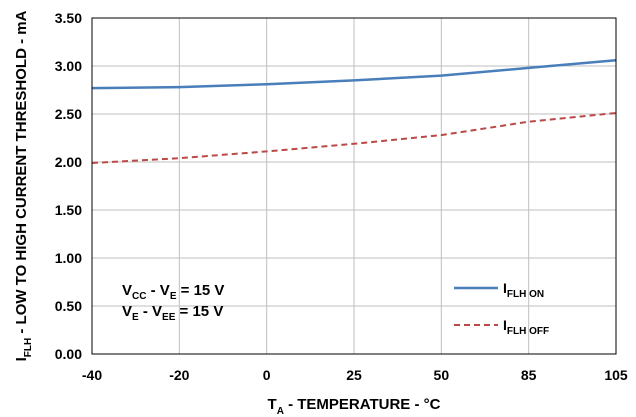  What do you see at coordinates (616, 375) in the screenshot?
I see `x-tick-label: 105` at bounding box center [616, 375].